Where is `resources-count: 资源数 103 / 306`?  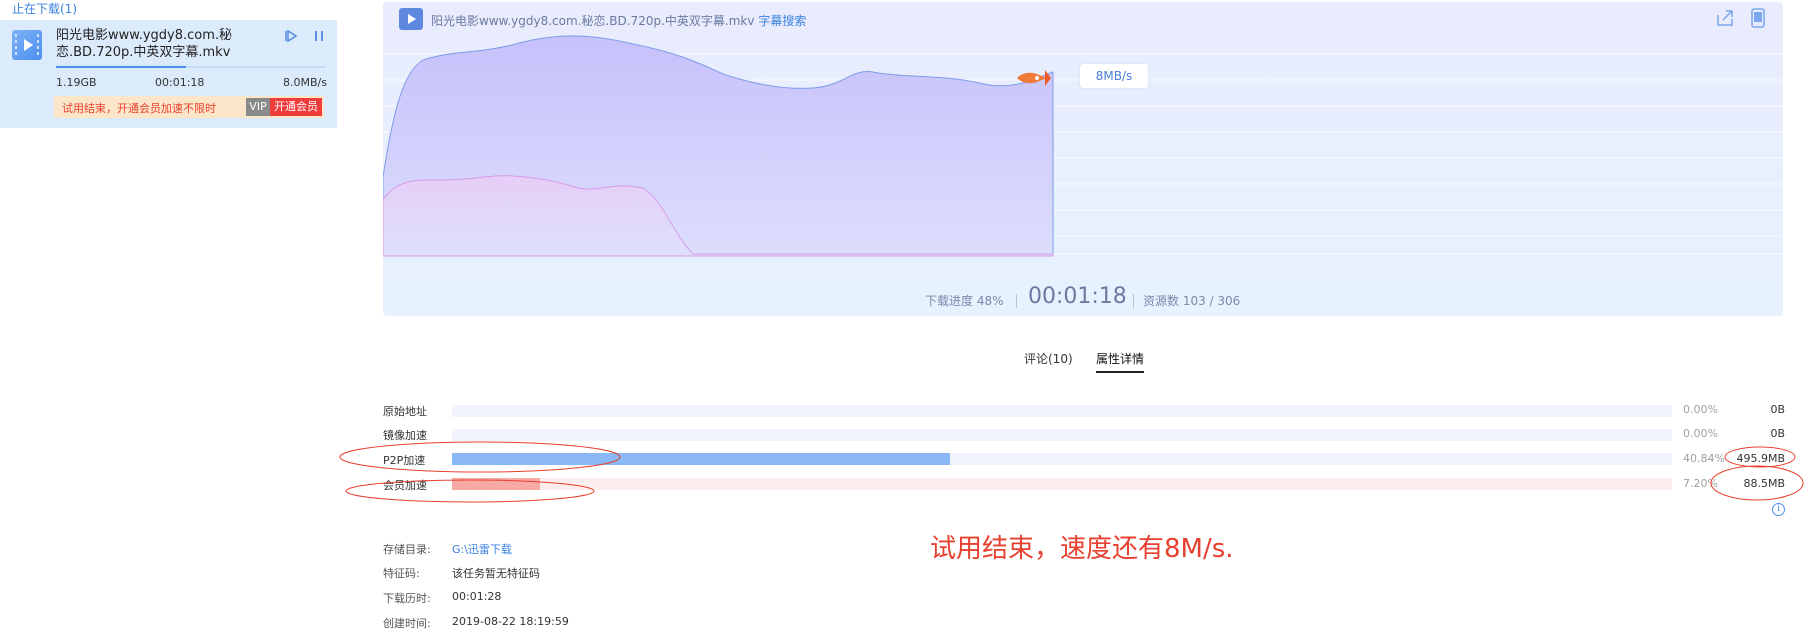
resources-count: 资源数 103 / 306 is located at coordinates (1192, 301).